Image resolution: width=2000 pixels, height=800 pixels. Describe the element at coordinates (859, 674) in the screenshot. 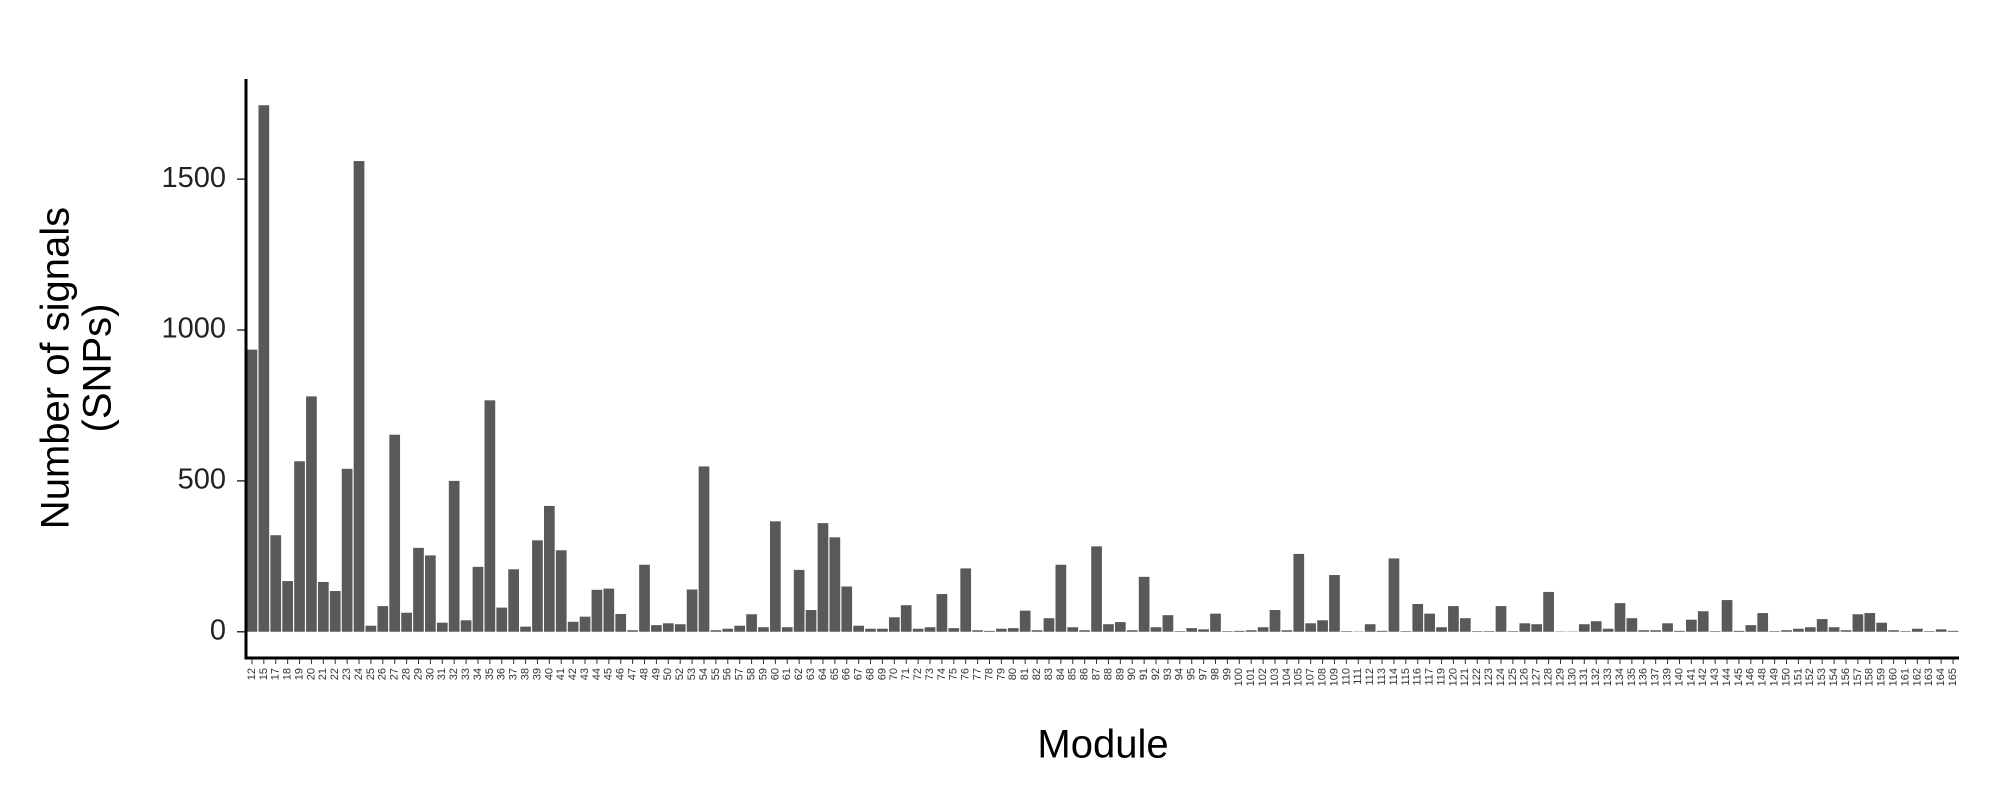

I see `x-tick-label: 67` at that location.